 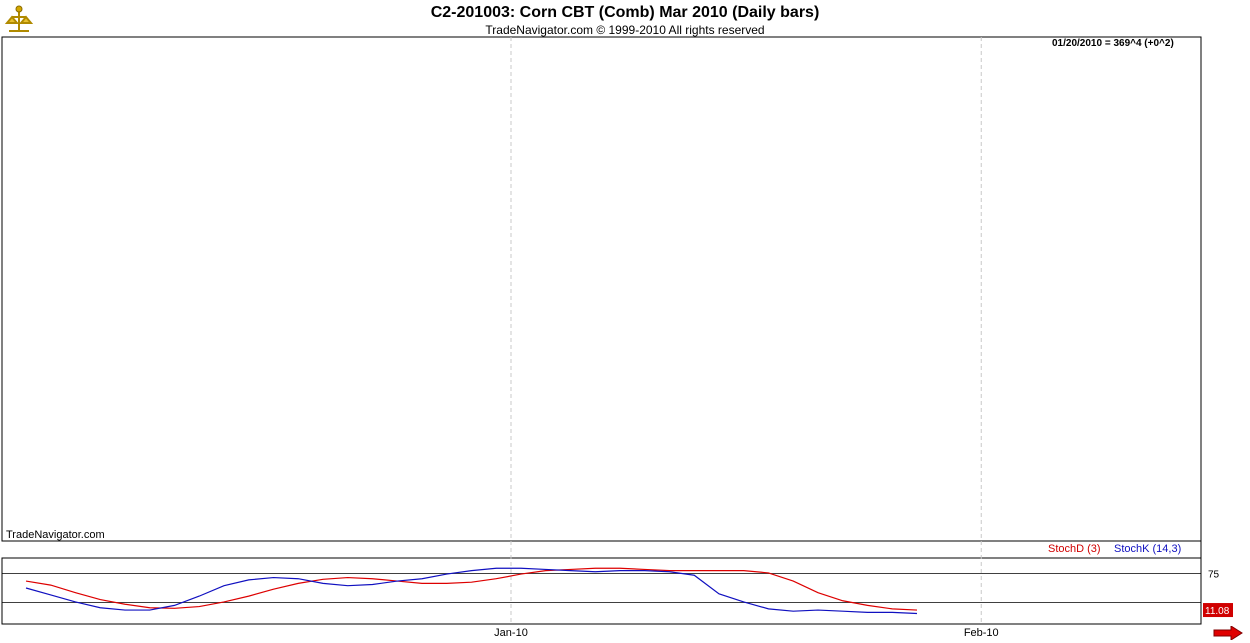 What do you see at coordinates (1214, 575) in the screenshot?
I see `stoch-tick-label: 75` at bounding box center [1214, 575].